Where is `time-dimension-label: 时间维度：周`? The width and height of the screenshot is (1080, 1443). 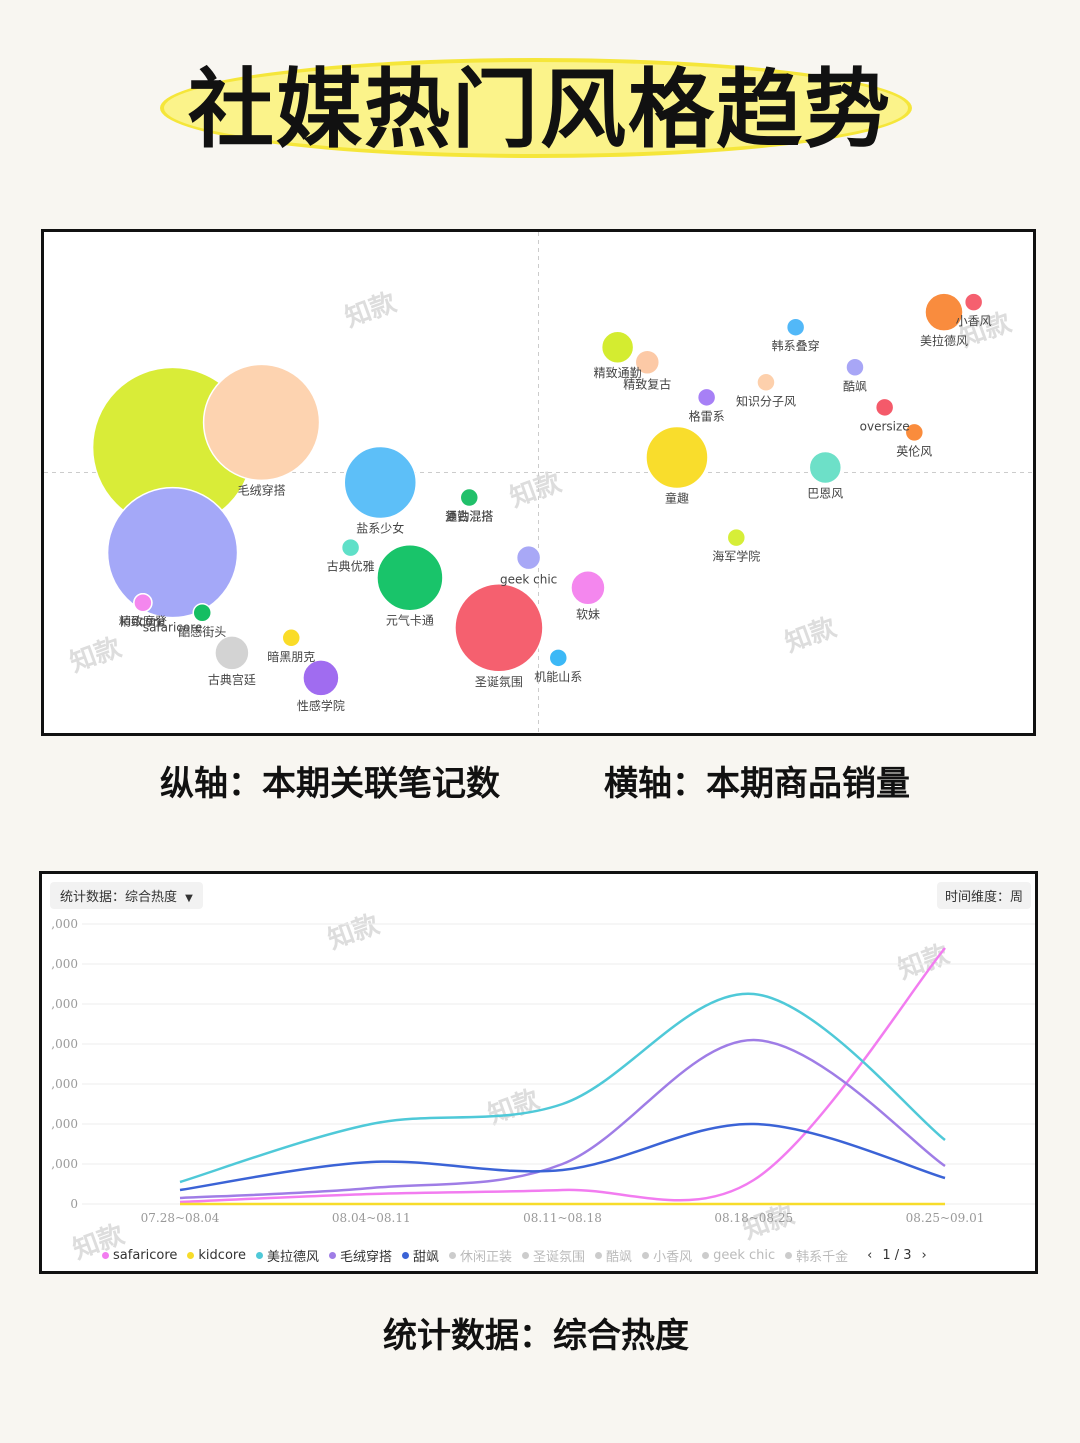
time-dimension-label: 时间维度：周 is located at coordinates (983, 897).